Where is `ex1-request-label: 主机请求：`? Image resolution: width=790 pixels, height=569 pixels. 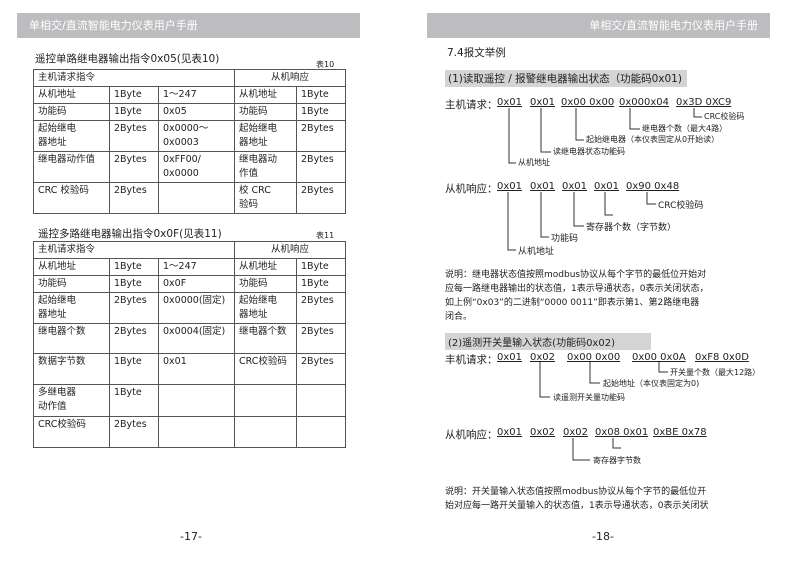 ex1-request-label: 主机请求： is located at coordinates (471, 105).